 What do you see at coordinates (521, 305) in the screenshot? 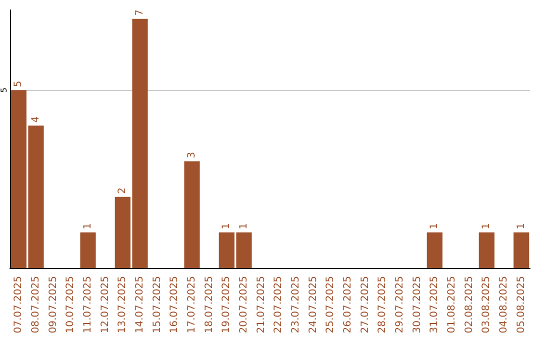
I see `x-tick-label: 05.08.2025` at bounding box center [521, 305].